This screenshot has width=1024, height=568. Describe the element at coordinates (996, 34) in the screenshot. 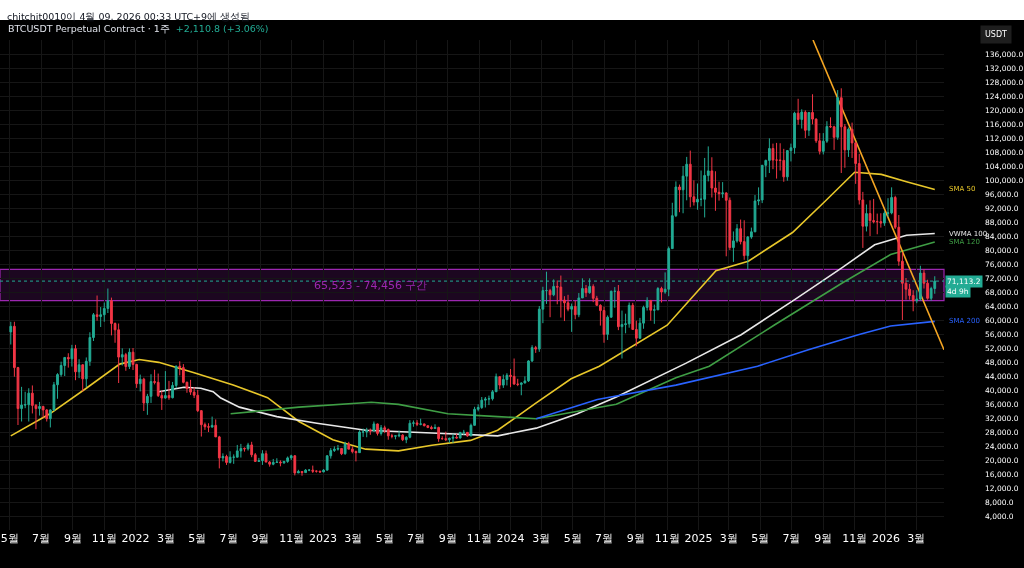

I see `y-axis-title: USDT` at that location.